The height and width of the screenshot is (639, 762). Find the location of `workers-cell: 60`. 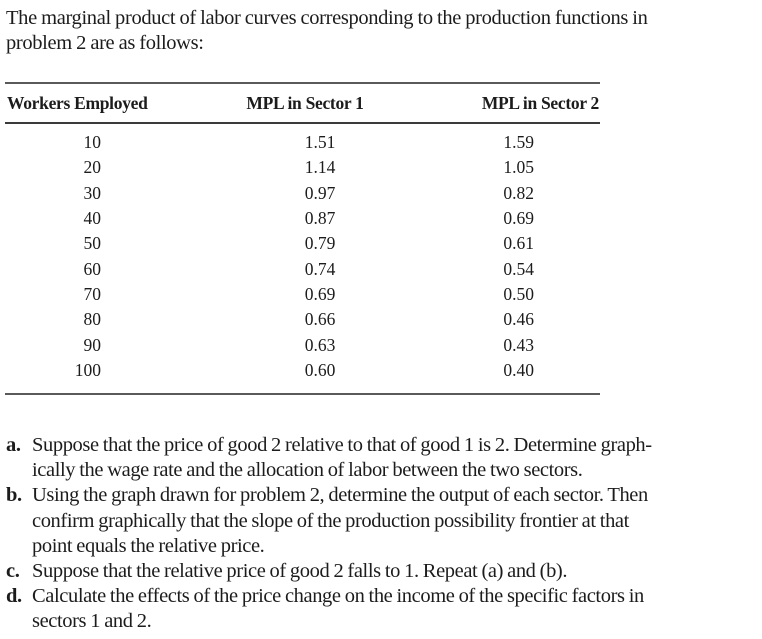

workers-cell: 60 is located at coordinates (92, 268).